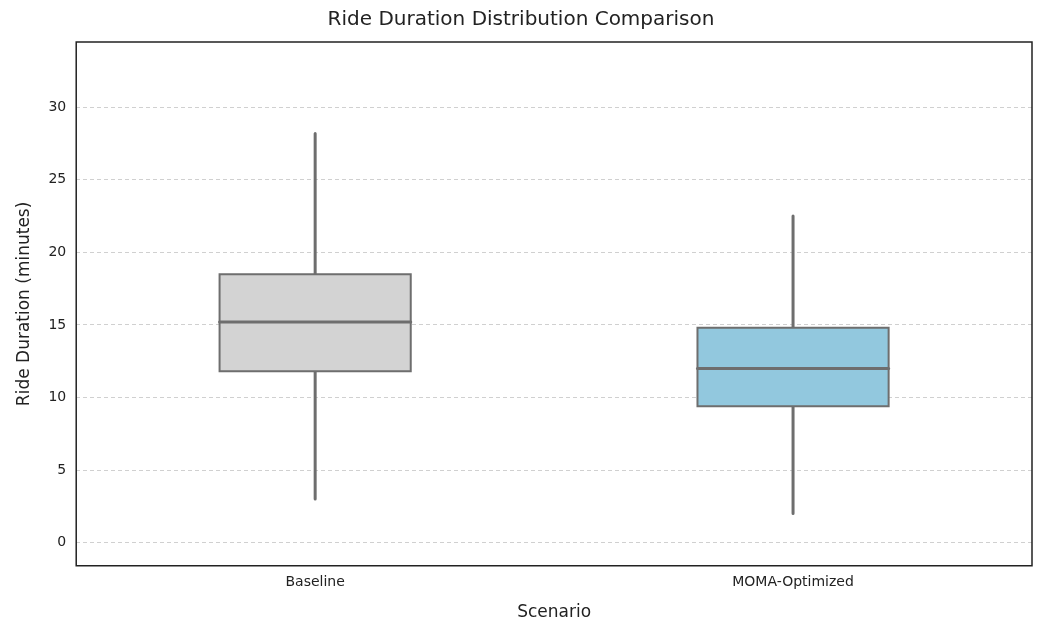 This screenshot has height=632, width=1037. Describe the element at coordinates (57, 105) in the screenshot. I see `y-tick-label: 30` at that location.